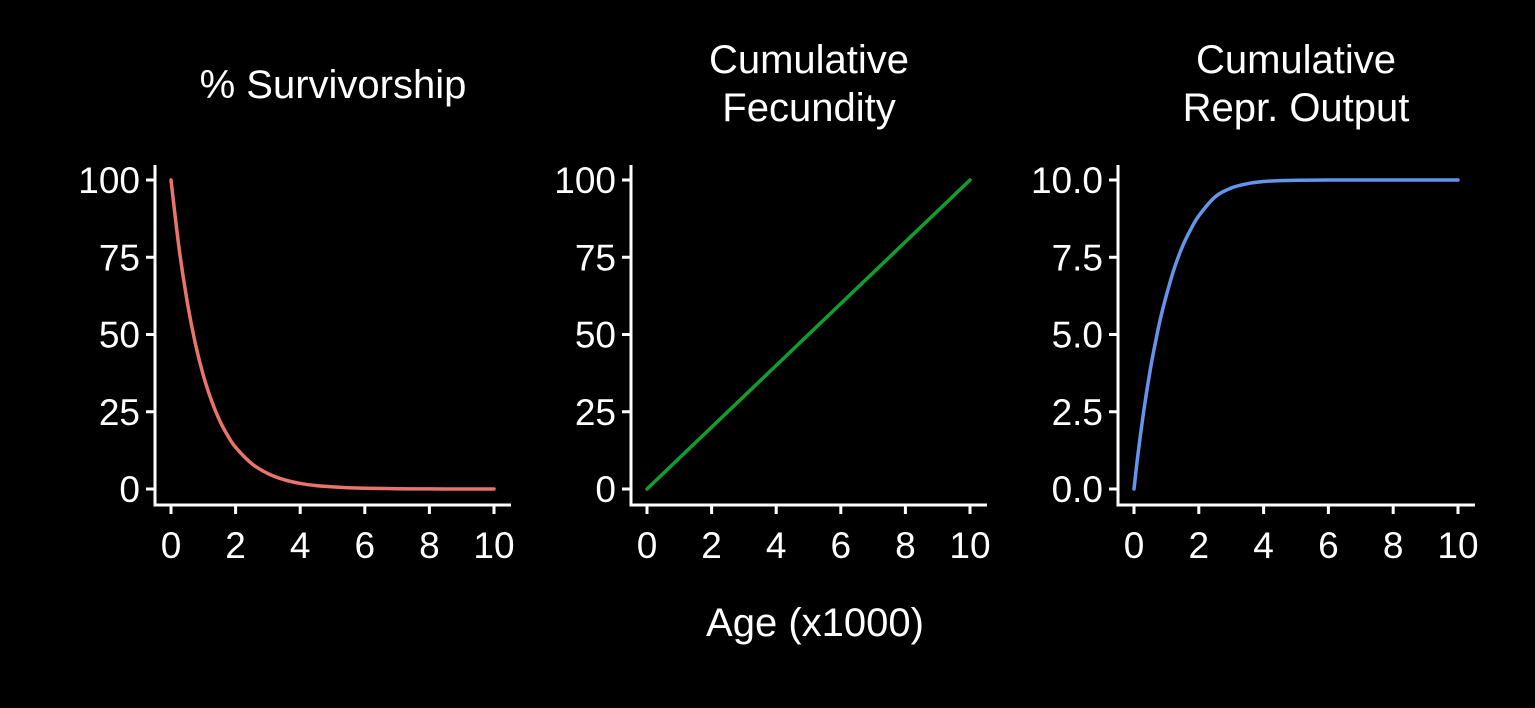  What do you see at coordinates (1077, 489) in the screenshot?
I see `y-tick-label: 0.0` at bounding box center [1077, 489].